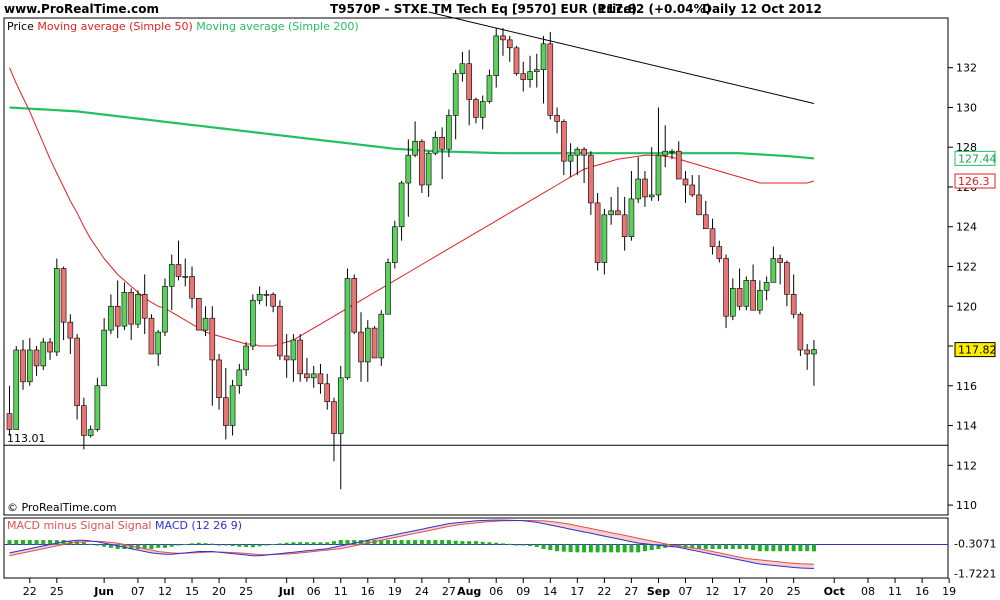 This screenshot has height=600, width=1000. What do you see at coordinates (966, 107) in the screenshot?
I see `y-tick-label: 130` at bounding box center [966, 107].